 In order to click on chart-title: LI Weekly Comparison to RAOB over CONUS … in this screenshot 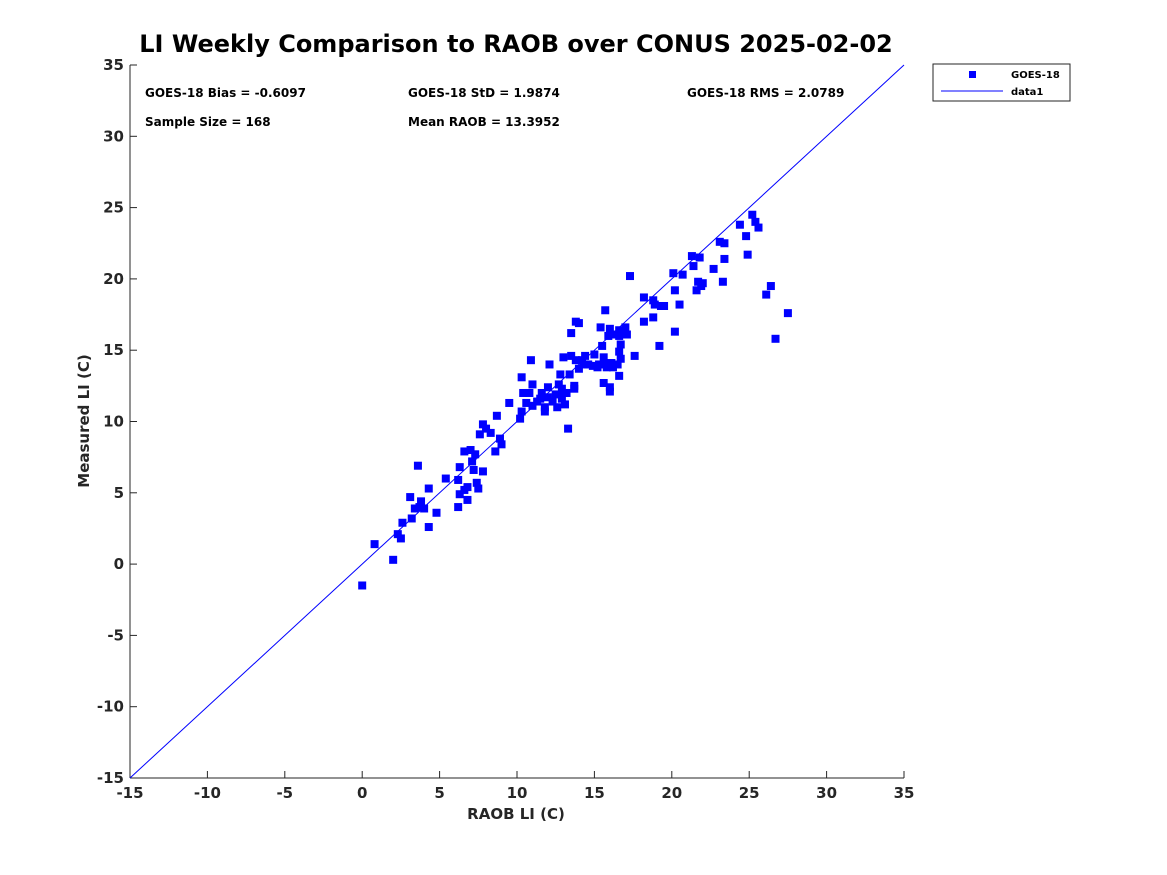, I will do `click(515, 44)`.